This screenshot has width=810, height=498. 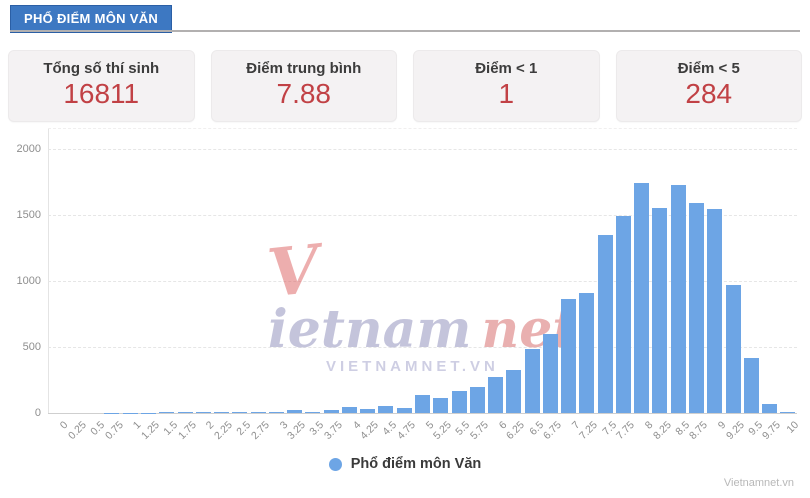 What do you see at coordinates (416, 464) in the screenshot?
I see `legend-label: Phổ điểm môn Văn` at bounding box center [416, 464].